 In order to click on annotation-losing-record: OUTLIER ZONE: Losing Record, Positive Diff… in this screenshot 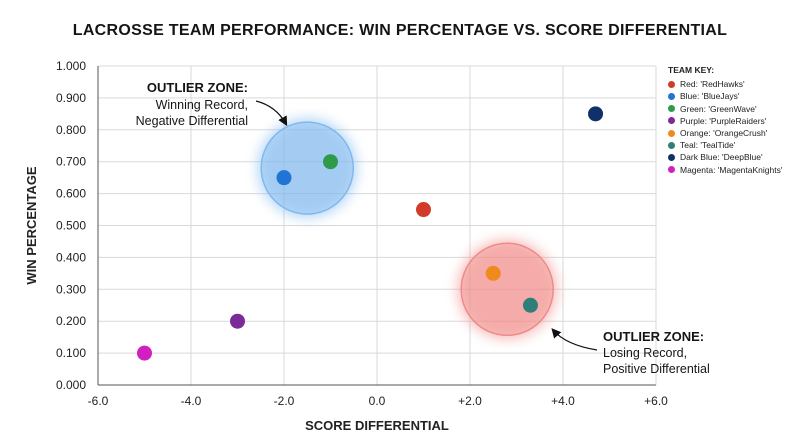, I will do `click(630, 352)`.